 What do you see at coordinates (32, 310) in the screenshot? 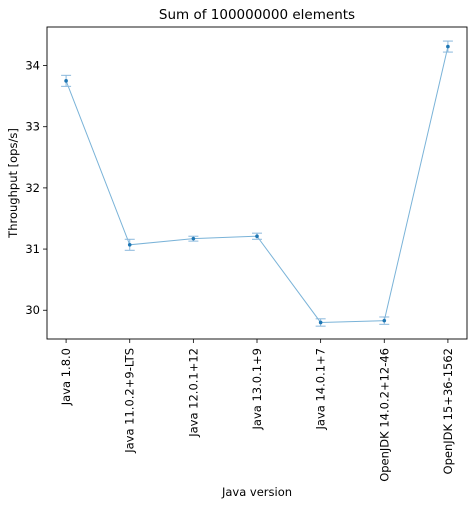
I see `y-tick-label: 30` at bounding box center [32, 310].